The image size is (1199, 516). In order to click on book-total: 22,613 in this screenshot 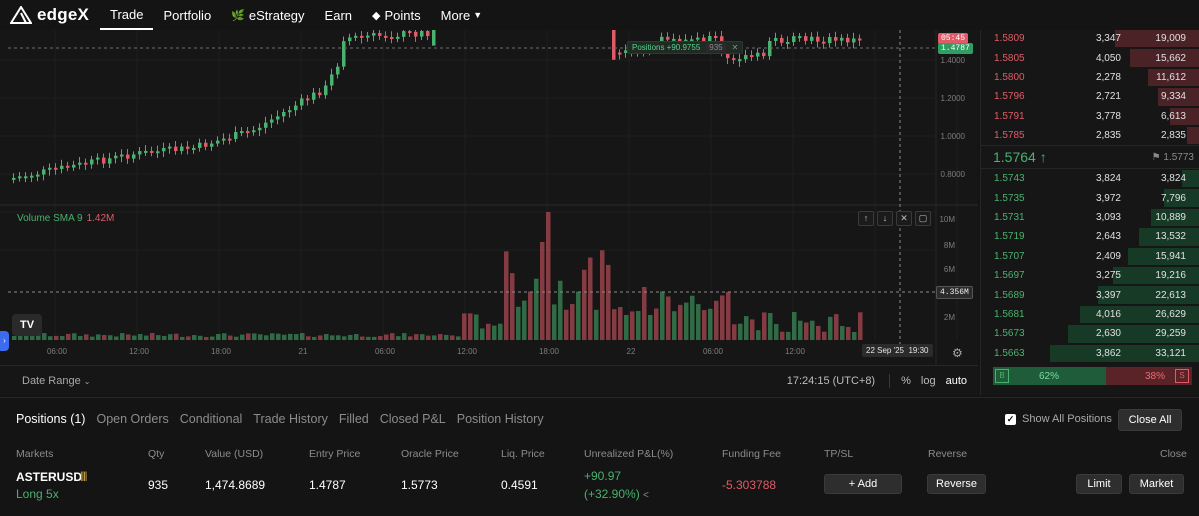, I will do `click(1170, 295)`.